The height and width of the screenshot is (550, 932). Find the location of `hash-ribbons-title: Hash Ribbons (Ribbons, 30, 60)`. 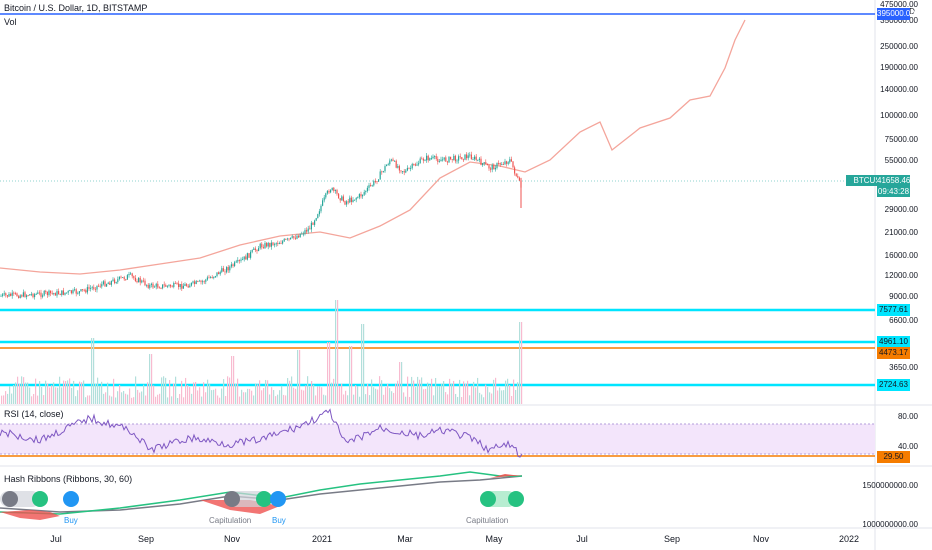

hash-ribbons-title: Hash Ribbons (Ribbons, 30, 60) is located at coordinates (68, 479).